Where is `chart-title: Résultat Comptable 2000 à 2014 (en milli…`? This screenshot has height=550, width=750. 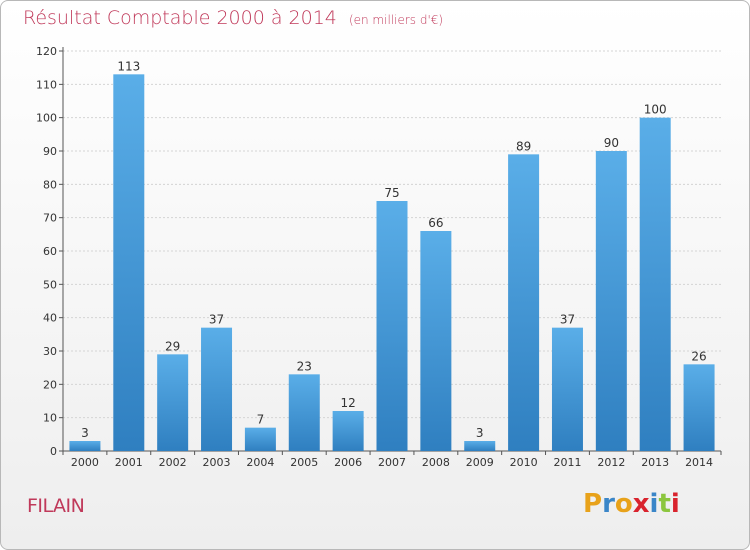
chart-title: Résultat Comptable 2000 à 2014 (en milli… is located at coordinates (233, 18).